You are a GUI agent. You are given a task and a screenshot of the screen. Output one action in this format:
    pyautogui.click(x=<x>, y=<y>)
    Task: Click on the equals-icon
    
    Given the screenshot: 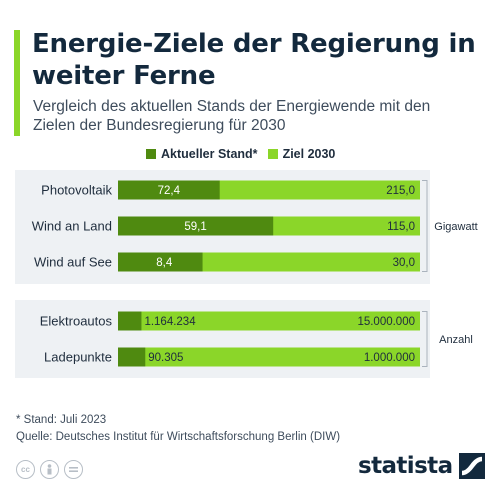 What is the action you would take?
    pyautogui.click(x=73, y=469)
    